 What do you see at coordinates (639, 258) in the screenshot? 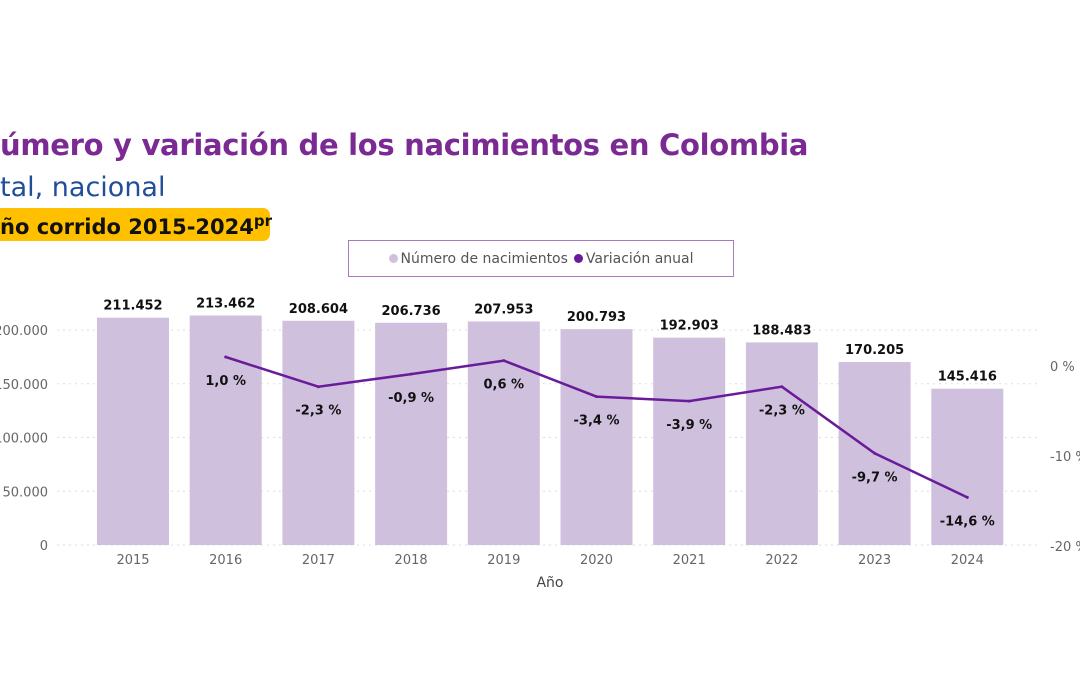
I see `legend-label: Variación anual` at bounding box center [639, 258].